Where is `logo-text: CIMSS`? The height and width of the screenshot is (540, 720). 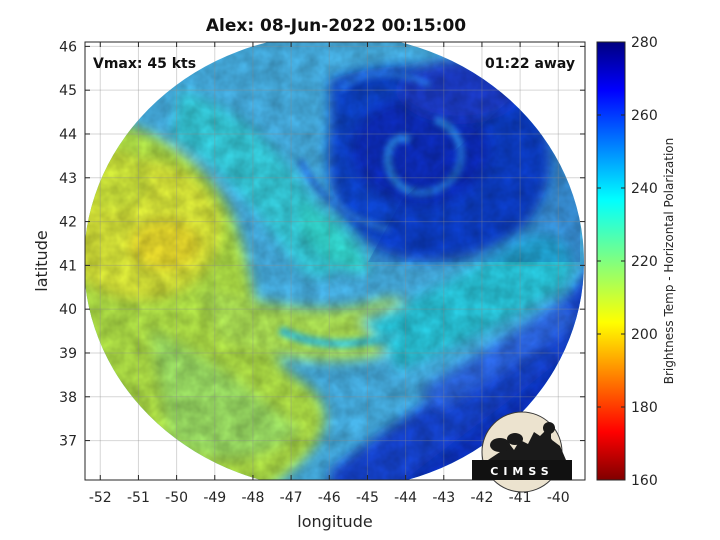 logo-text: CIMSS is located at coordinates (521, 471).